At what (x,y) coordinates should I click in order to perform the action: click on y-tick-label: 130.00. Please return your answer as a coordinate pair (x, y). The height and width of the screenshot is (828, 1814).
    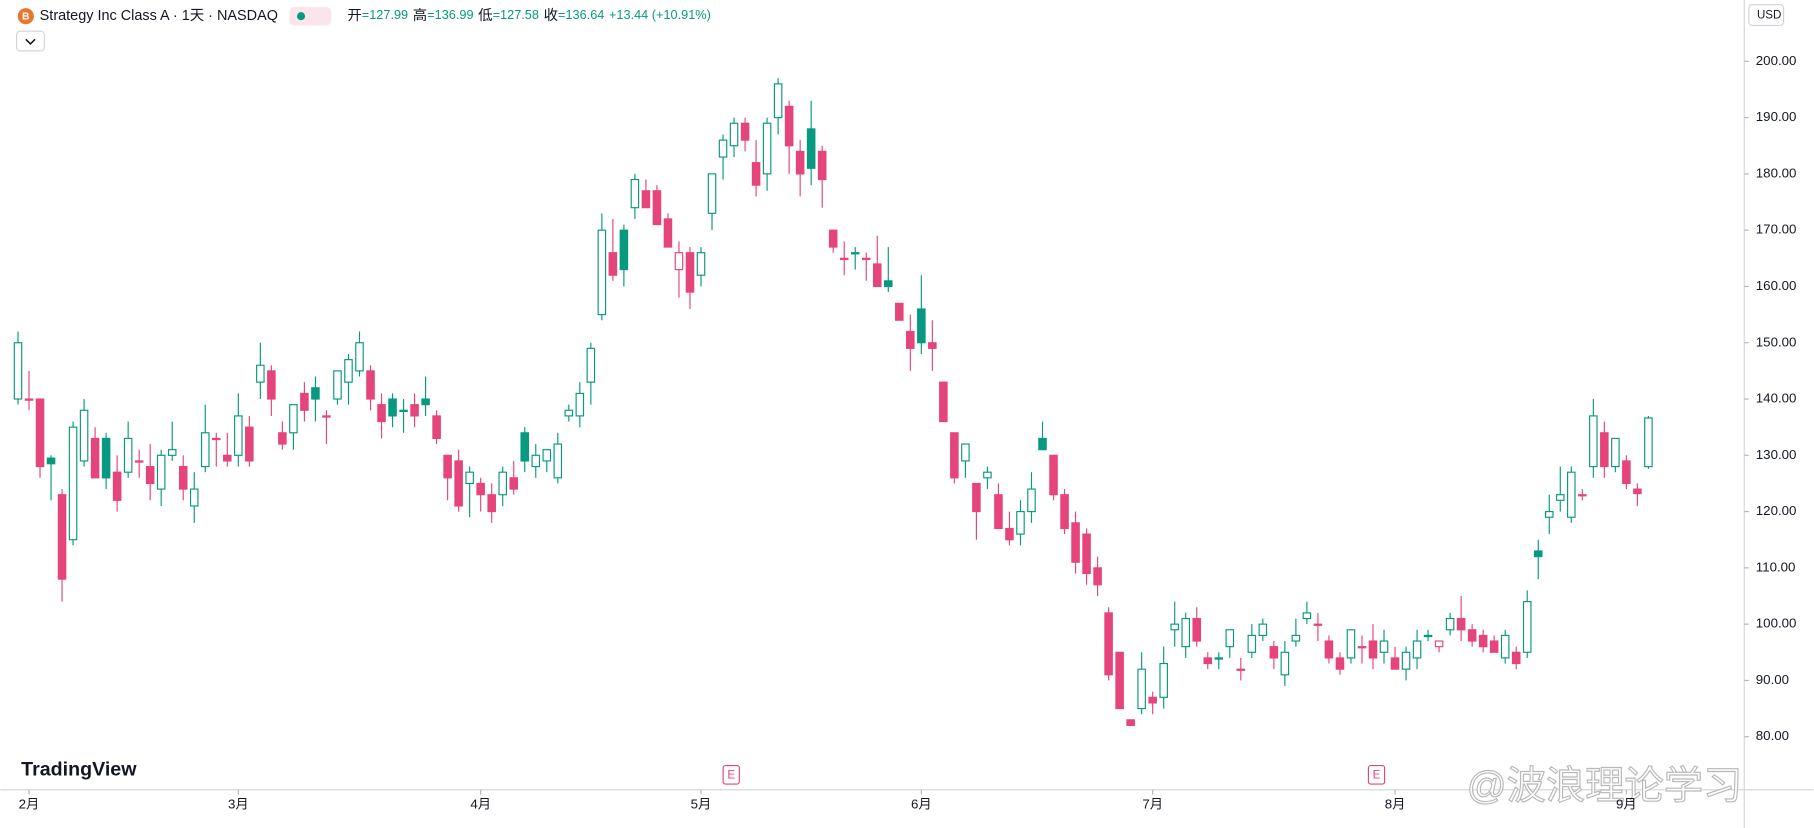
    Looking at the image, I should click on (1776, 454).